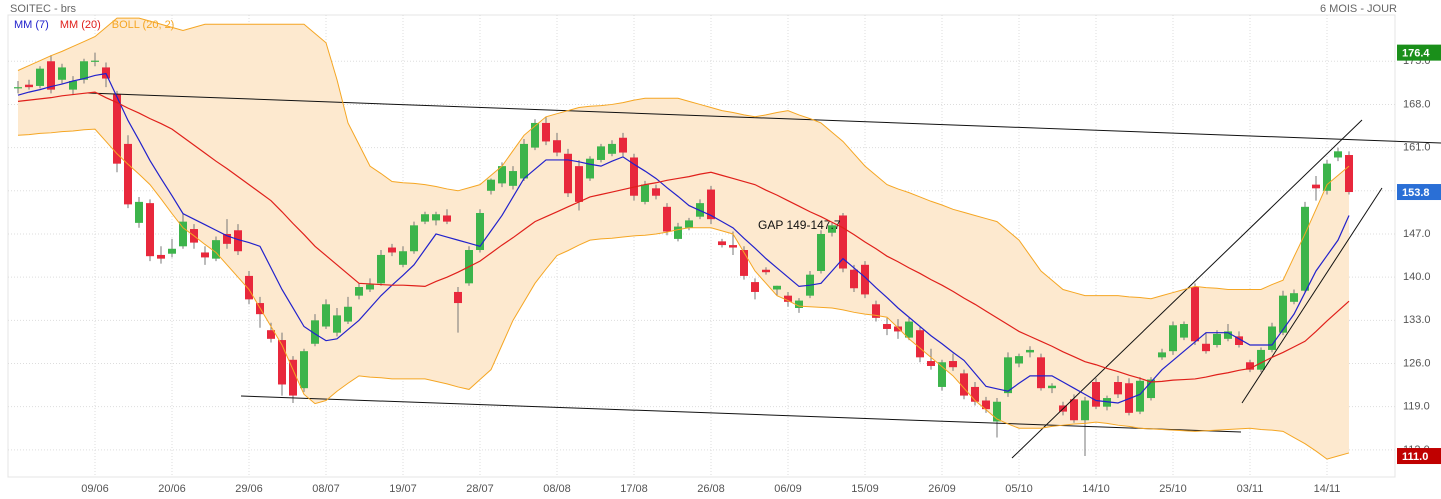 This screenshot has width=1441, height=499. I want to click on y-tick-label: 133.0, so click(1417, 320).